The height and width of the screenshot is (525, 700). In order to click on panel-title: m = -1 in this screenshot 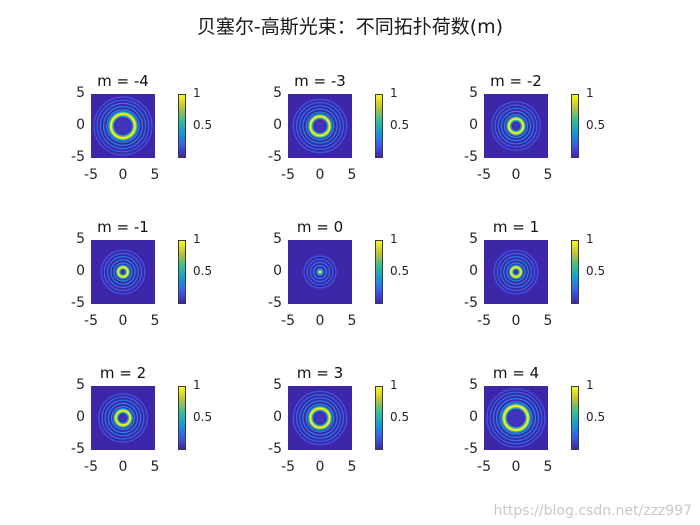, I will do `click(123, 227)`.